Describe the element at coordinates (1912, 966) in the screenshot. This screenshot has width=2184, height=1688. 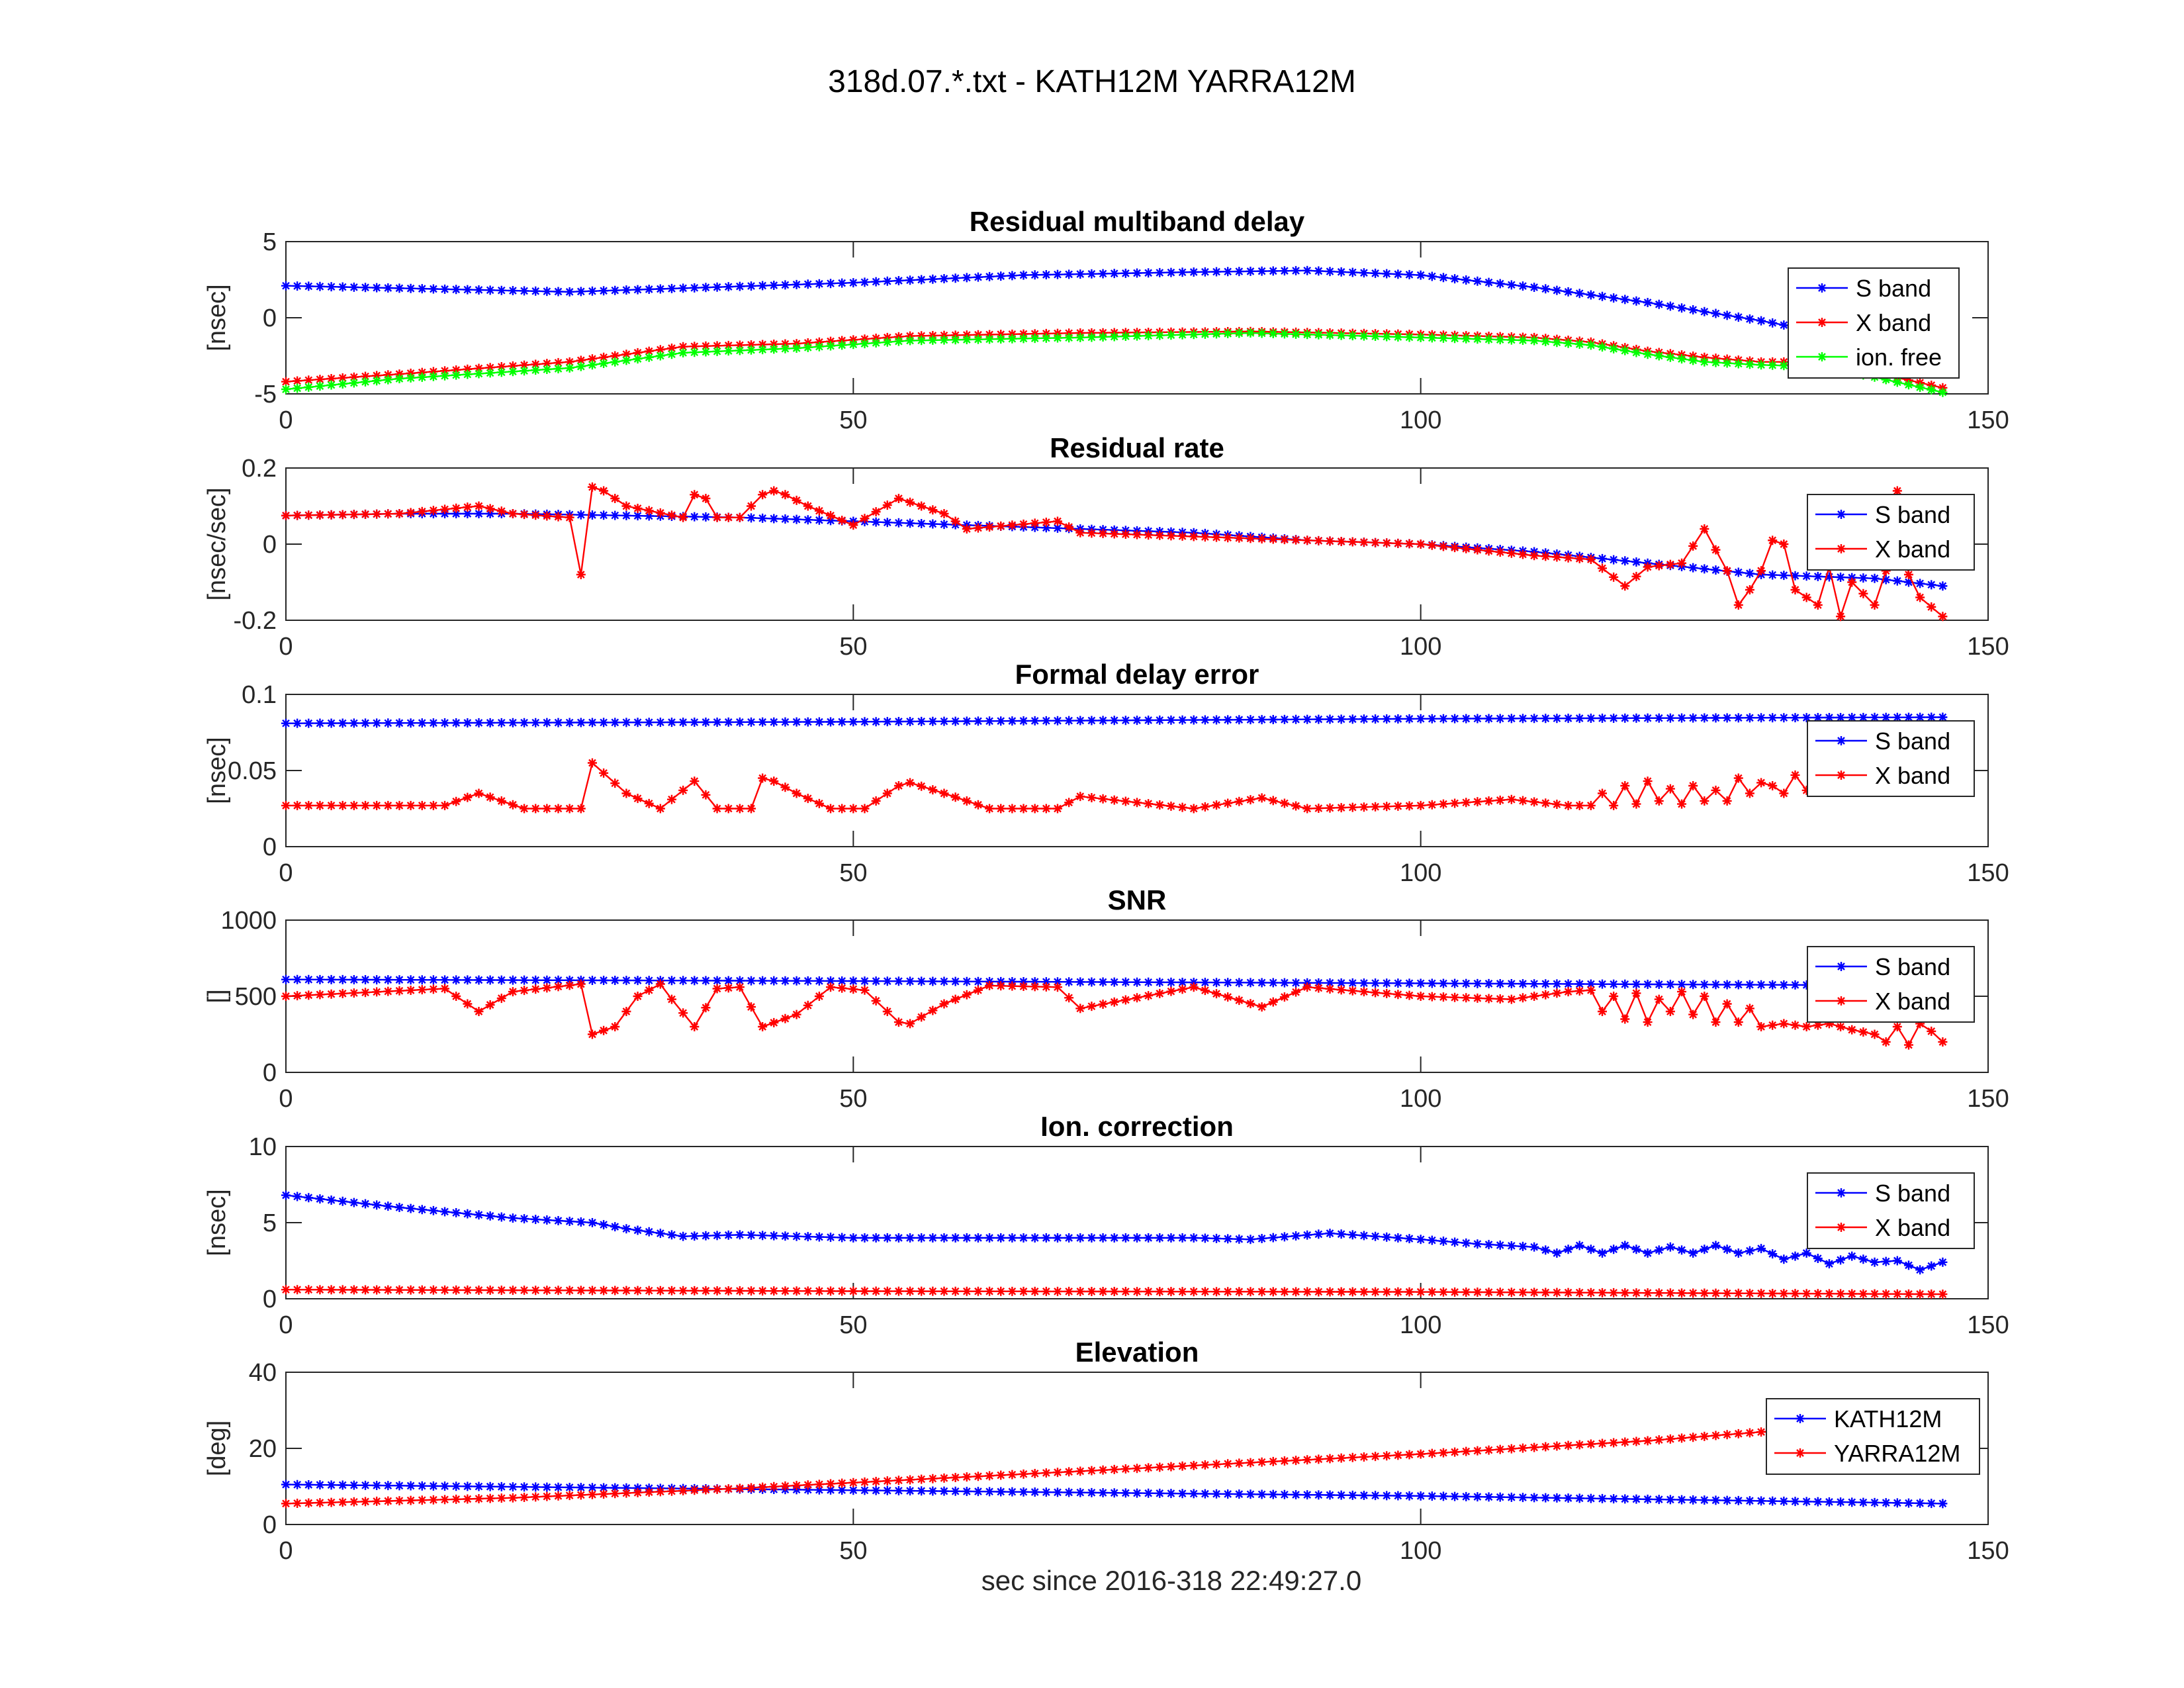
I see `legend-label: S band` at that location.